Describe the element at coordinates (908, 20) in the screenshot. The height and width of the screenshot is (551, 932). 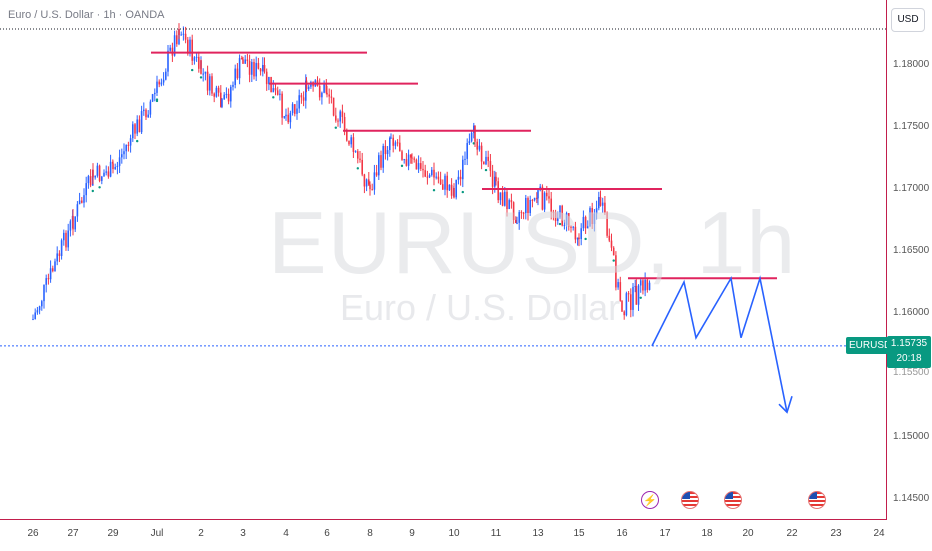
I see `currency-button: USD` at that location.